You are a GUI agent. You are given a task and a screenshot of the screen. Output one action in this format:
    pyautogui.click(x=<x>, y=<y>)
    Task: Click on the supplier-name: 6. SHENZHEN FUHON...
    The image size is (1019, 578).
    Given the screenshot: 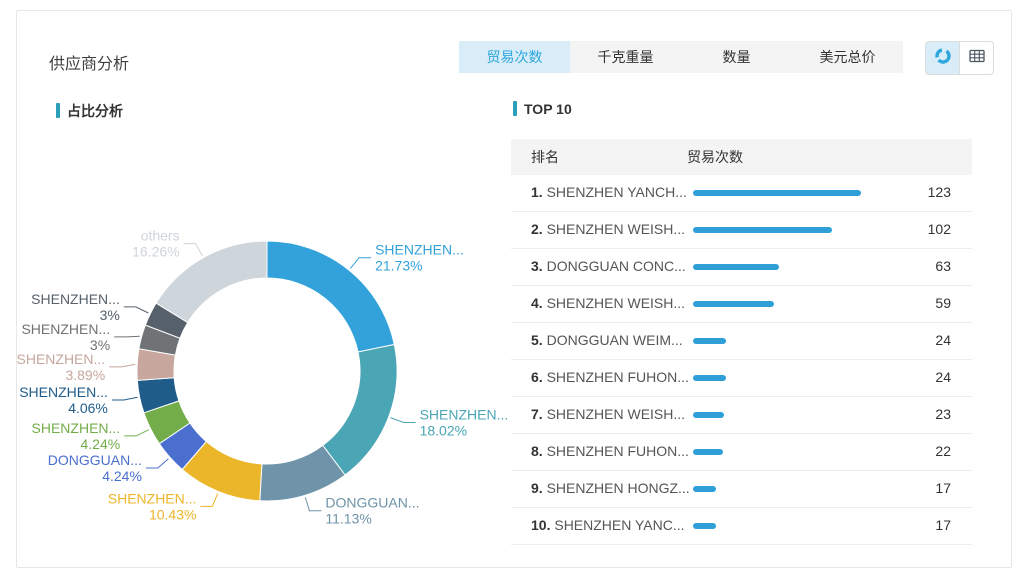 What is the action you would take?
    pyautogui.click(x=610, y=377)
    